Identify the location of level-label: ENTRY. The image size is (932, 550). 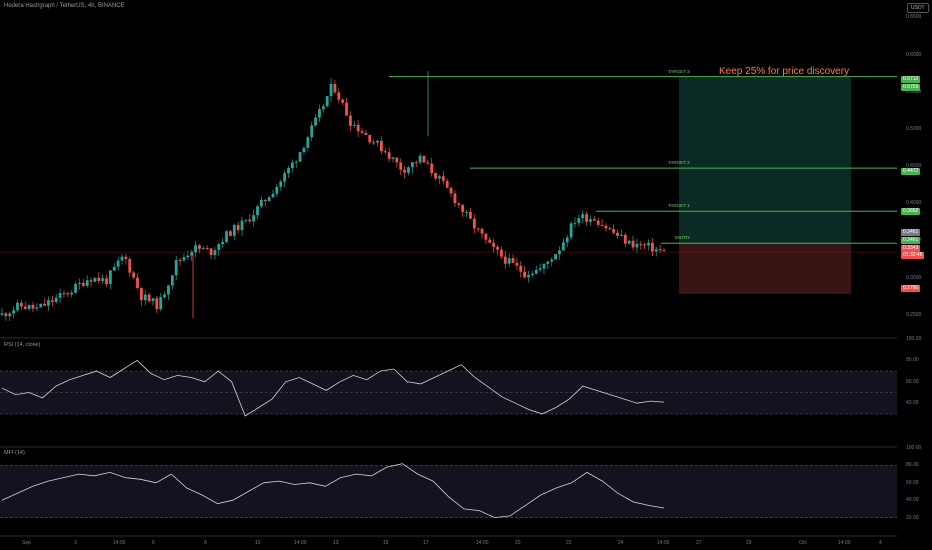
(683, 238).